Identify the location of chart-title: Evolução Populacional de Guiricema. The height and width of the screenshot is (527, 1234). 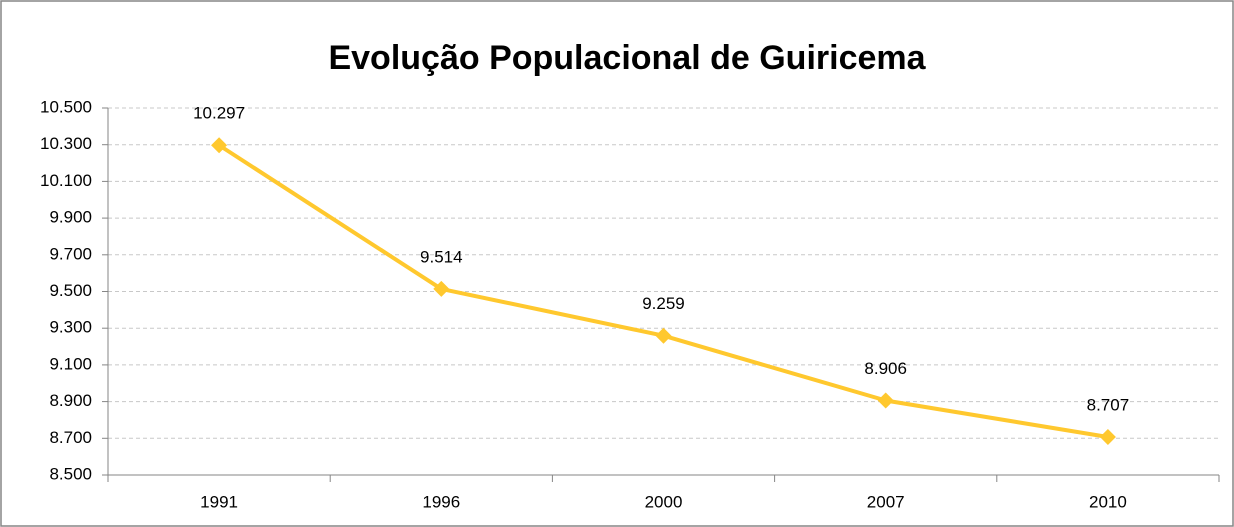
(627, 58).